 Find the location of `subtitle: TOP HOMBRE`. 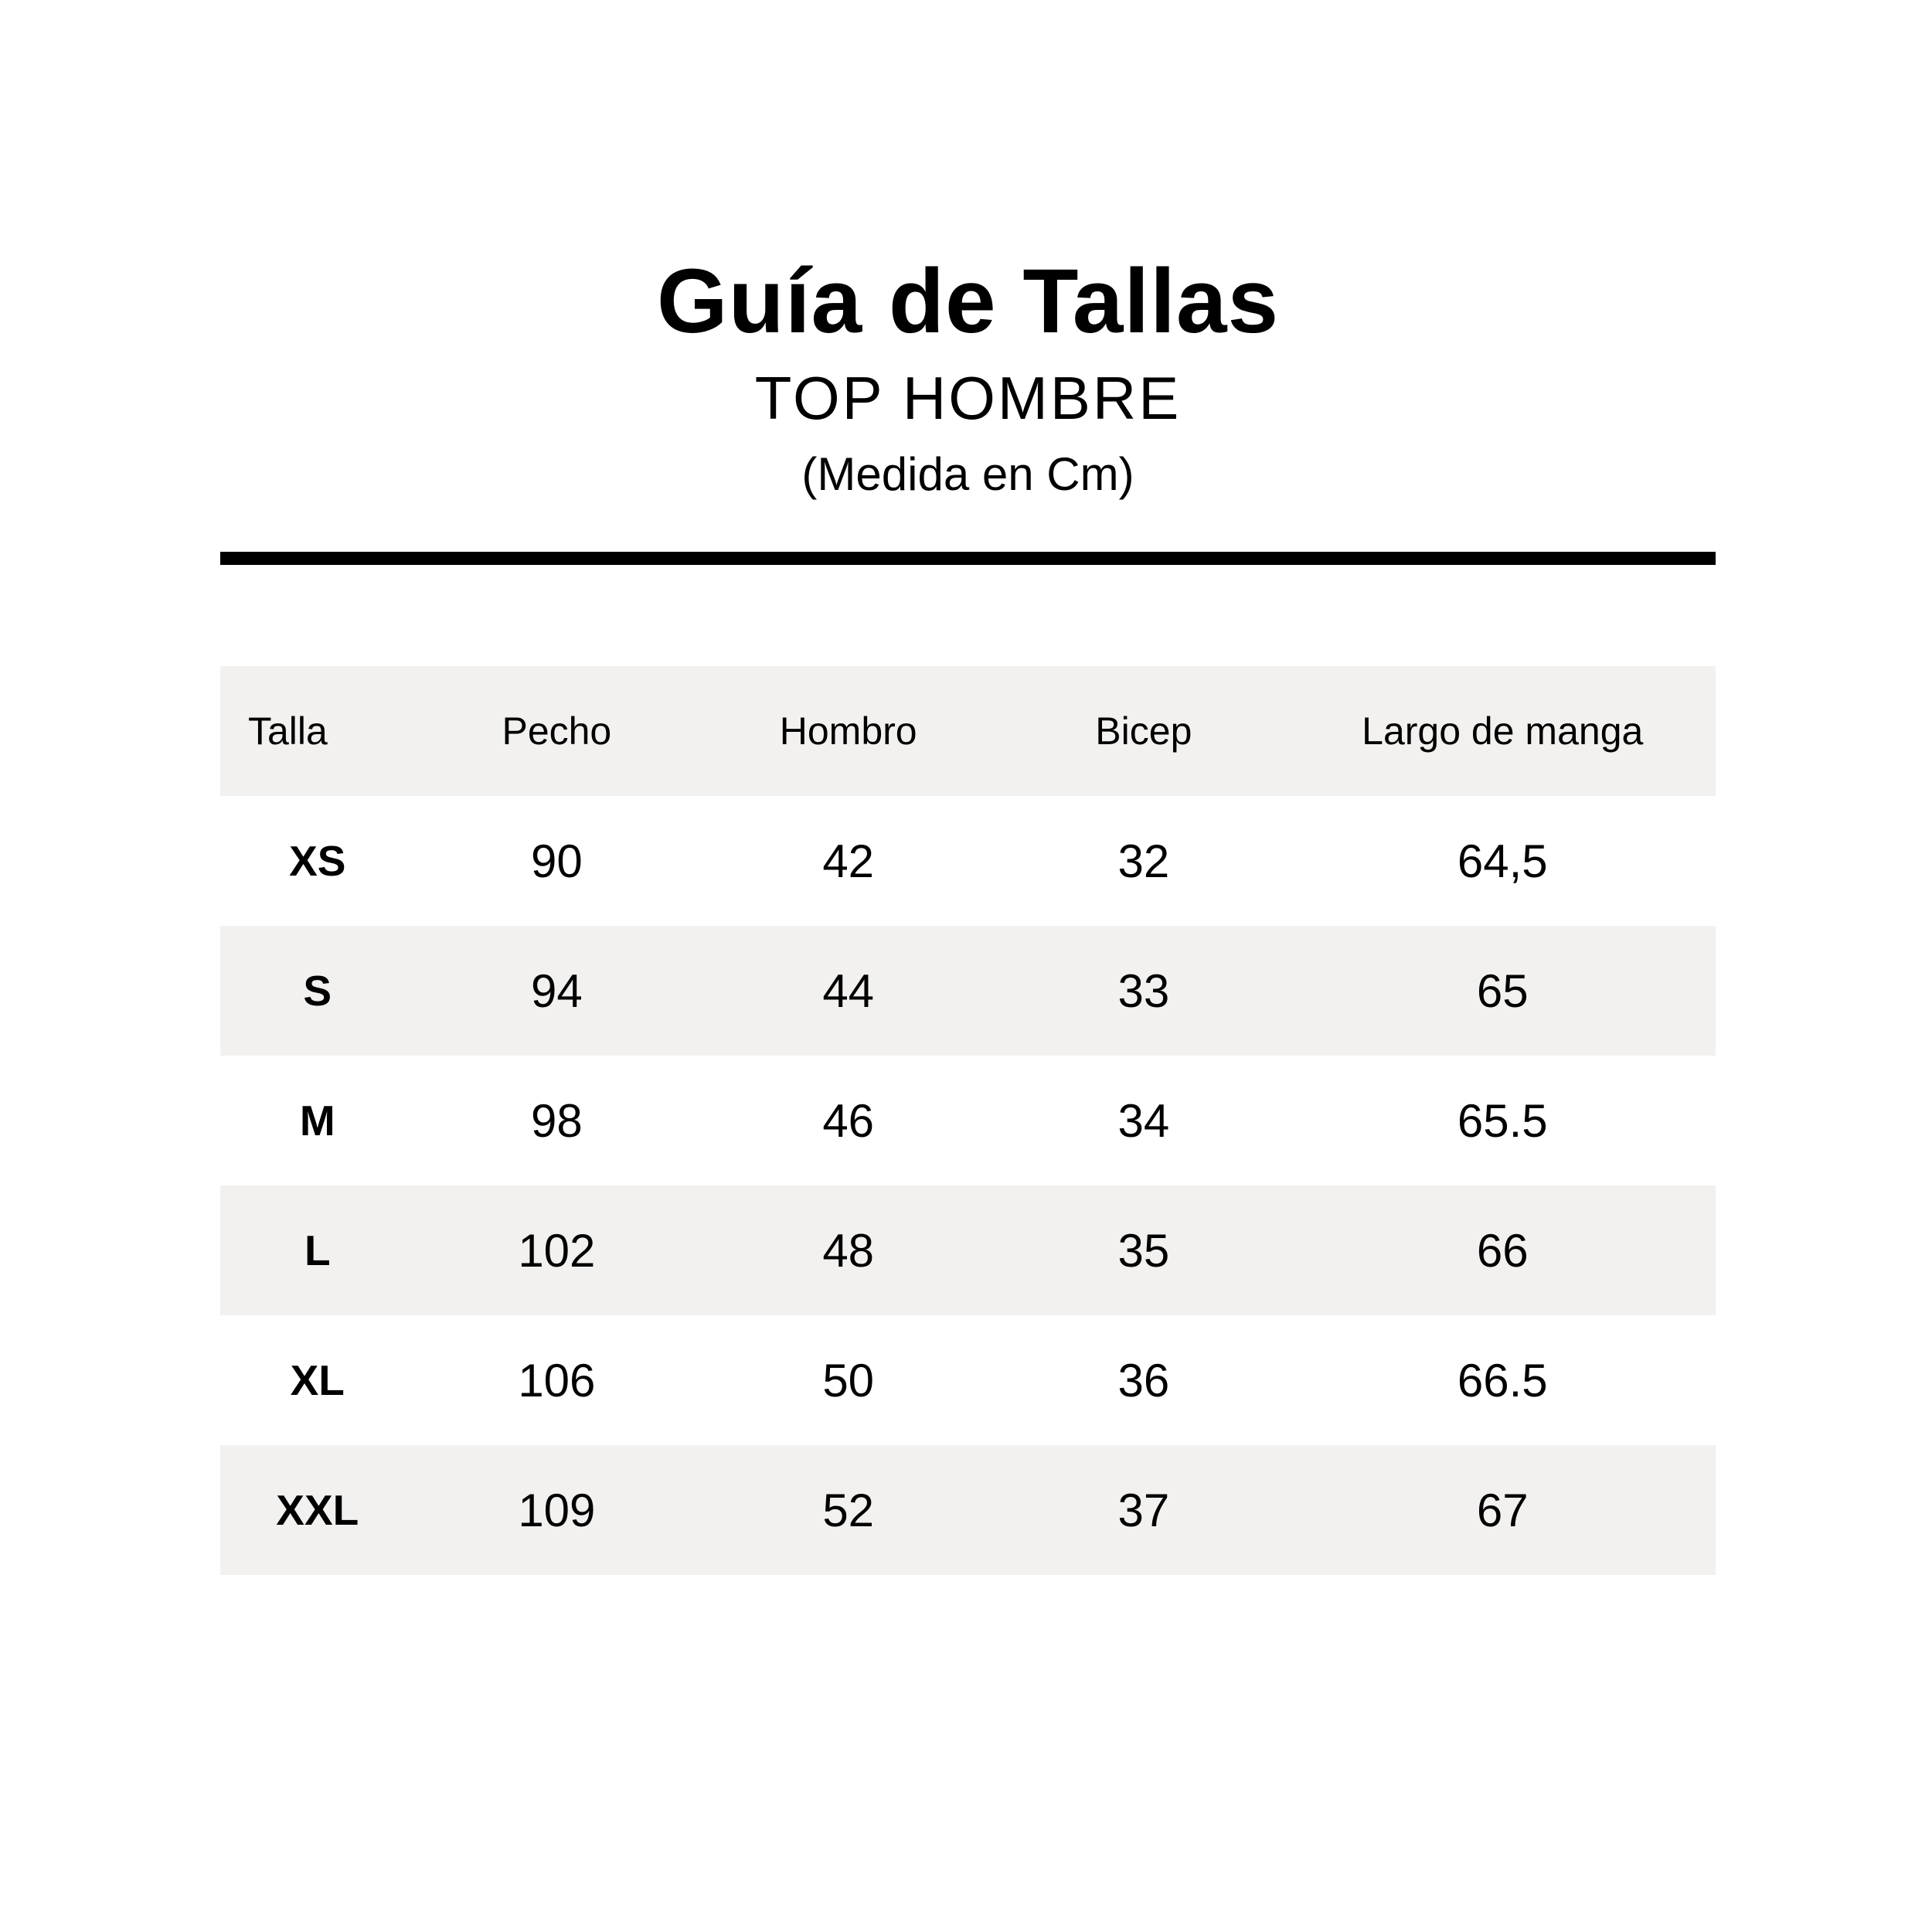

subtitle: TOP HOMBRE is located at coordinates (968, 399).